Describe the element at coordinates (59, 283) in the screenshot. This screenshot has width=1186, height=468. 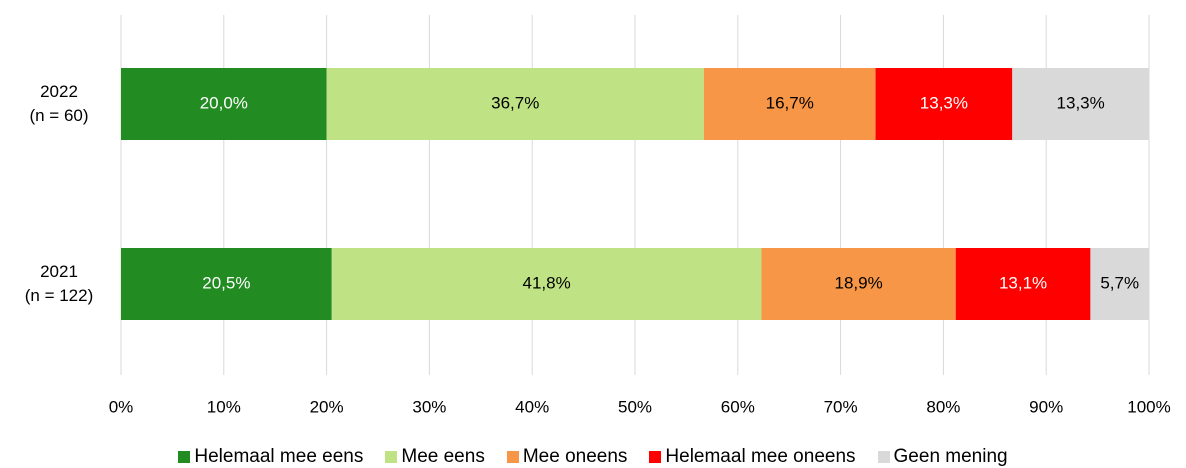
I see `category-label: 2021 (n = 122)` at that location.